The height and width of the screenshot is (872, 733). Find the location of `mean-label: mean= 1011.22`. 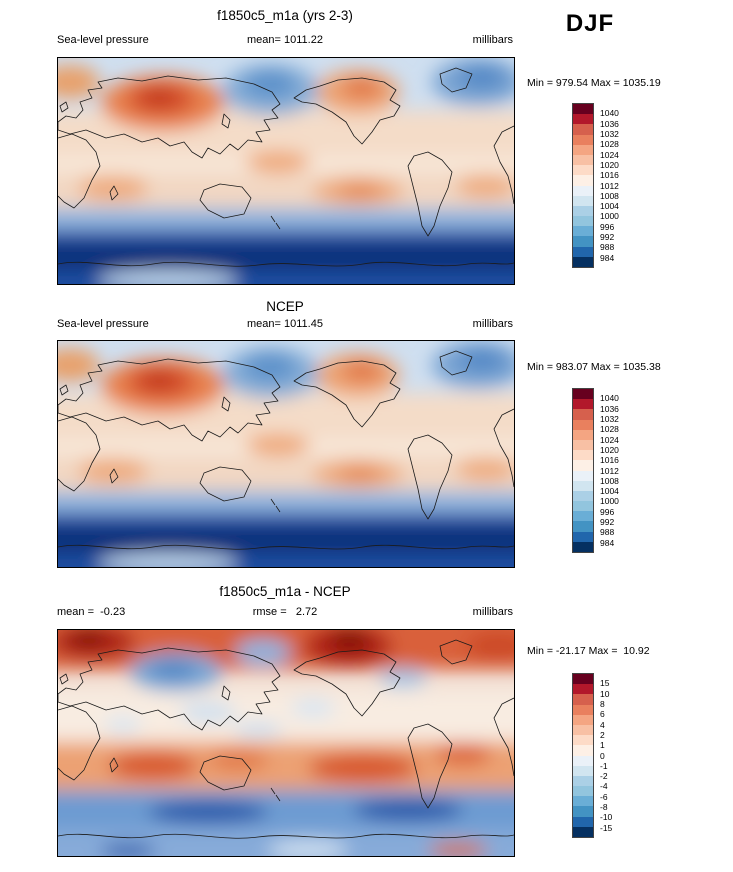

mean-label: mean= 1011.22 is located at coordinates (285, 40).